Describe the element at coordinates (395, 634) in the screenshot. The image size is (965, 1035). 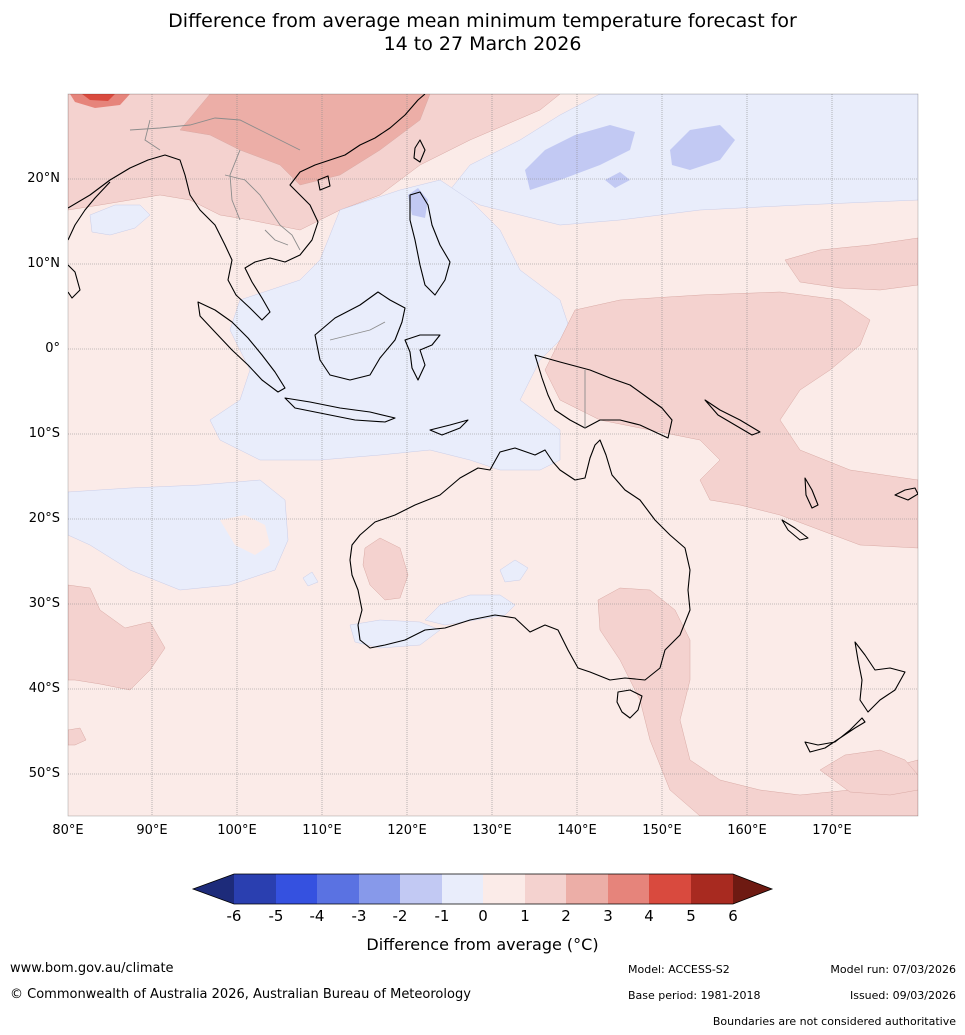
I see `cool-region-sw-australia` at that location.